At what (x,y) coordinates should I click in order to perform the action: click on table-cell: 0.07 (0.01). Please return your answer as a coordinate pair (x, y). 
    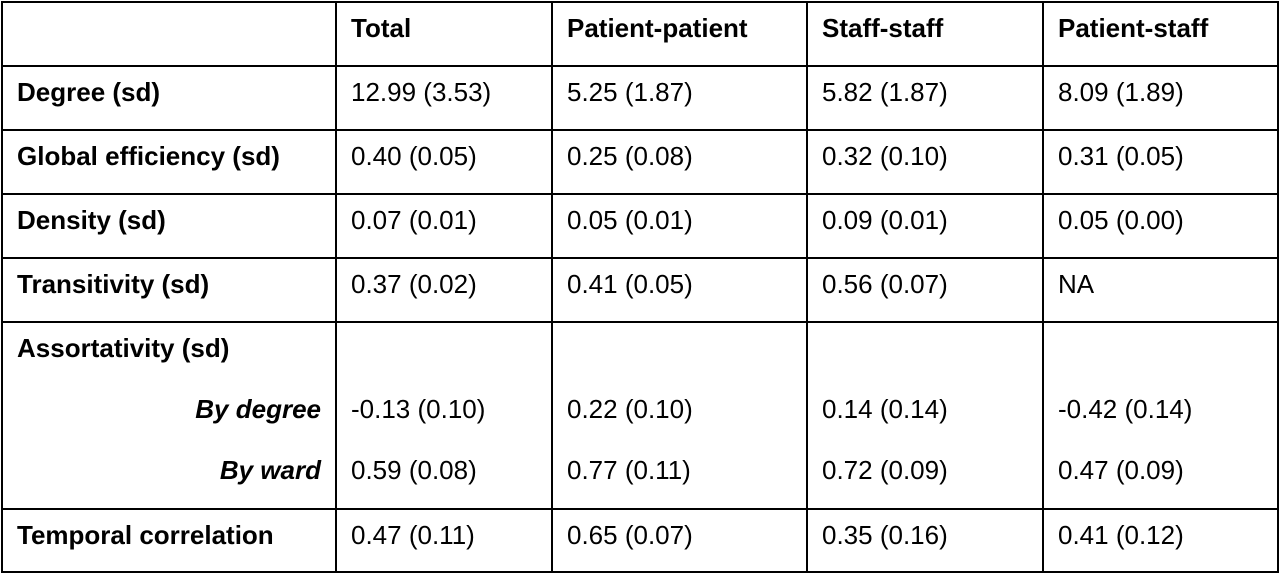
    Looking at the image, I should click on (444, 226).